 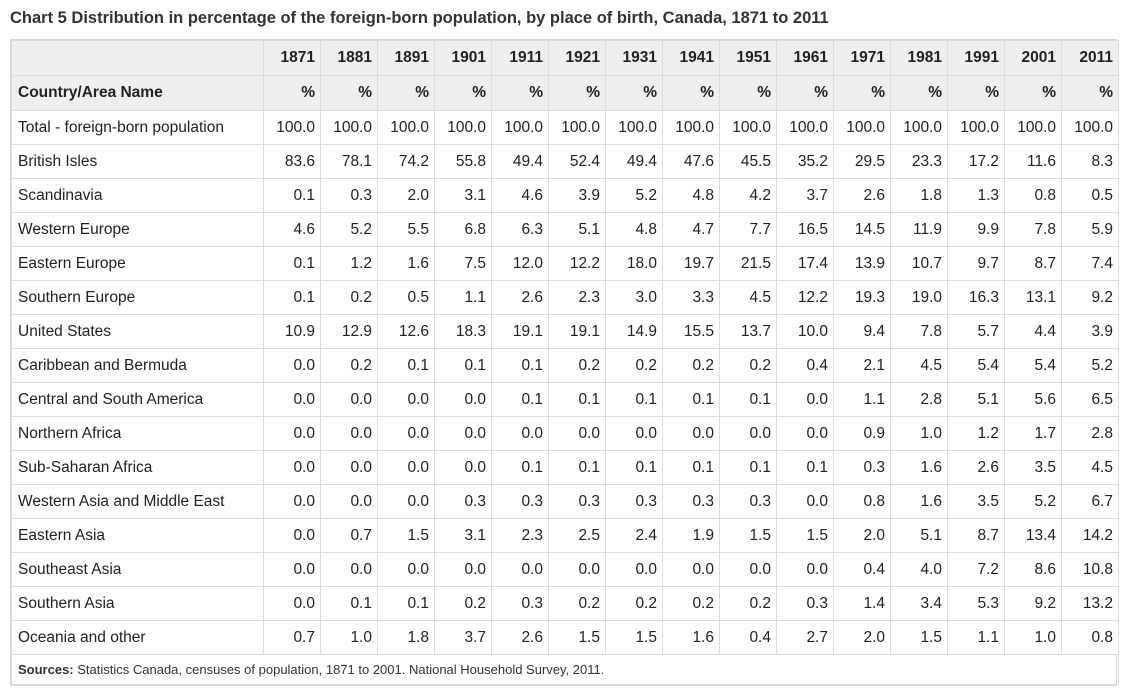 I want to click on table-cell: 2.6, so click(x=520, y=297).